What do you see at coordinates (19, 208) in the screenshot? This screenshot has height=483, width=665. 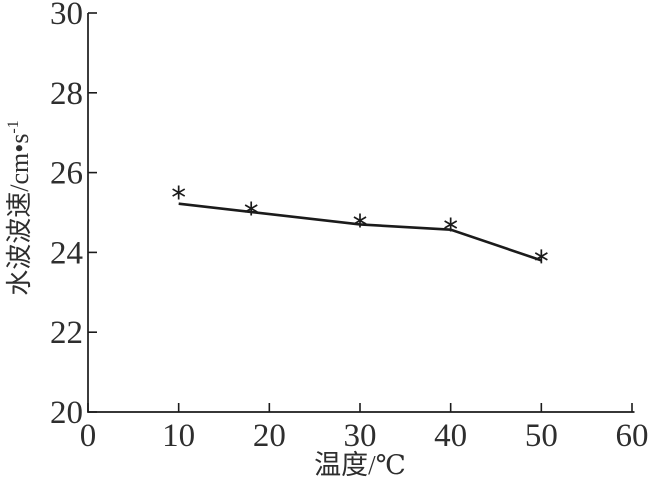 I see `y-axis-title: 水波波速/cm•s-1` at bounding box center [19, 208].